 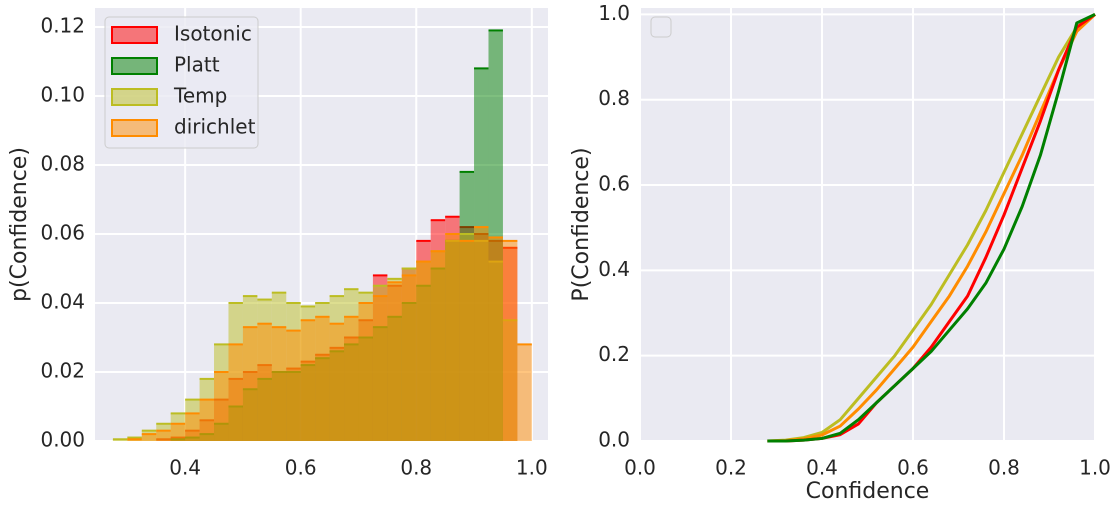 What do you see at coordinates (581, 224) in the screenshot?
I see `y-axis-label: P(Confidence)` at bounding box center [581, 224].